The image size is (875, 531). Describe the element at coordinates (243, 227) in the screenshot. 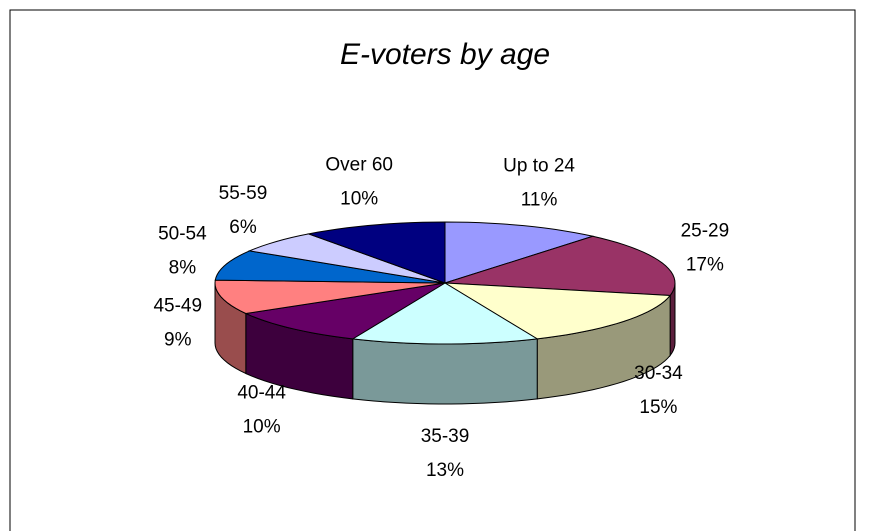

I see `slice-value-label: 6%` at that location.